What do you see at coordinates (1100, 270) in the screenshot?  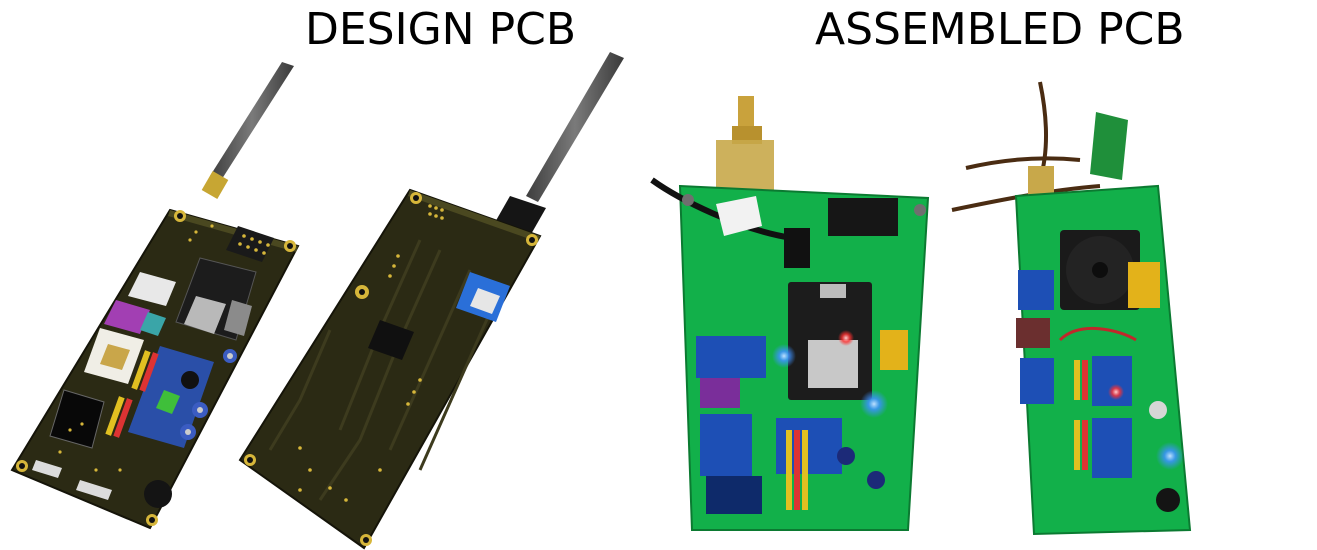 I see `fan-icon` at bounding box center [1100, 270].